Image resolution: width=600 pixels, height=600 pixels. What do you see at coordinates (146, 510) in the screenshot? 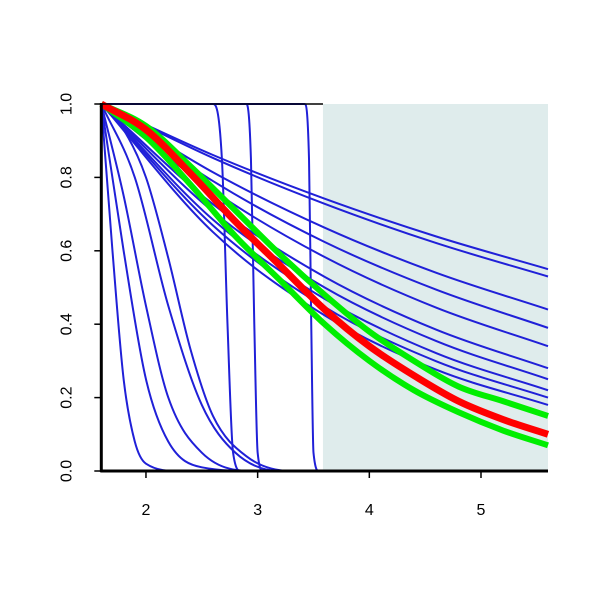
I see `x-tick-label: 2` at bounding box center [146, 510].